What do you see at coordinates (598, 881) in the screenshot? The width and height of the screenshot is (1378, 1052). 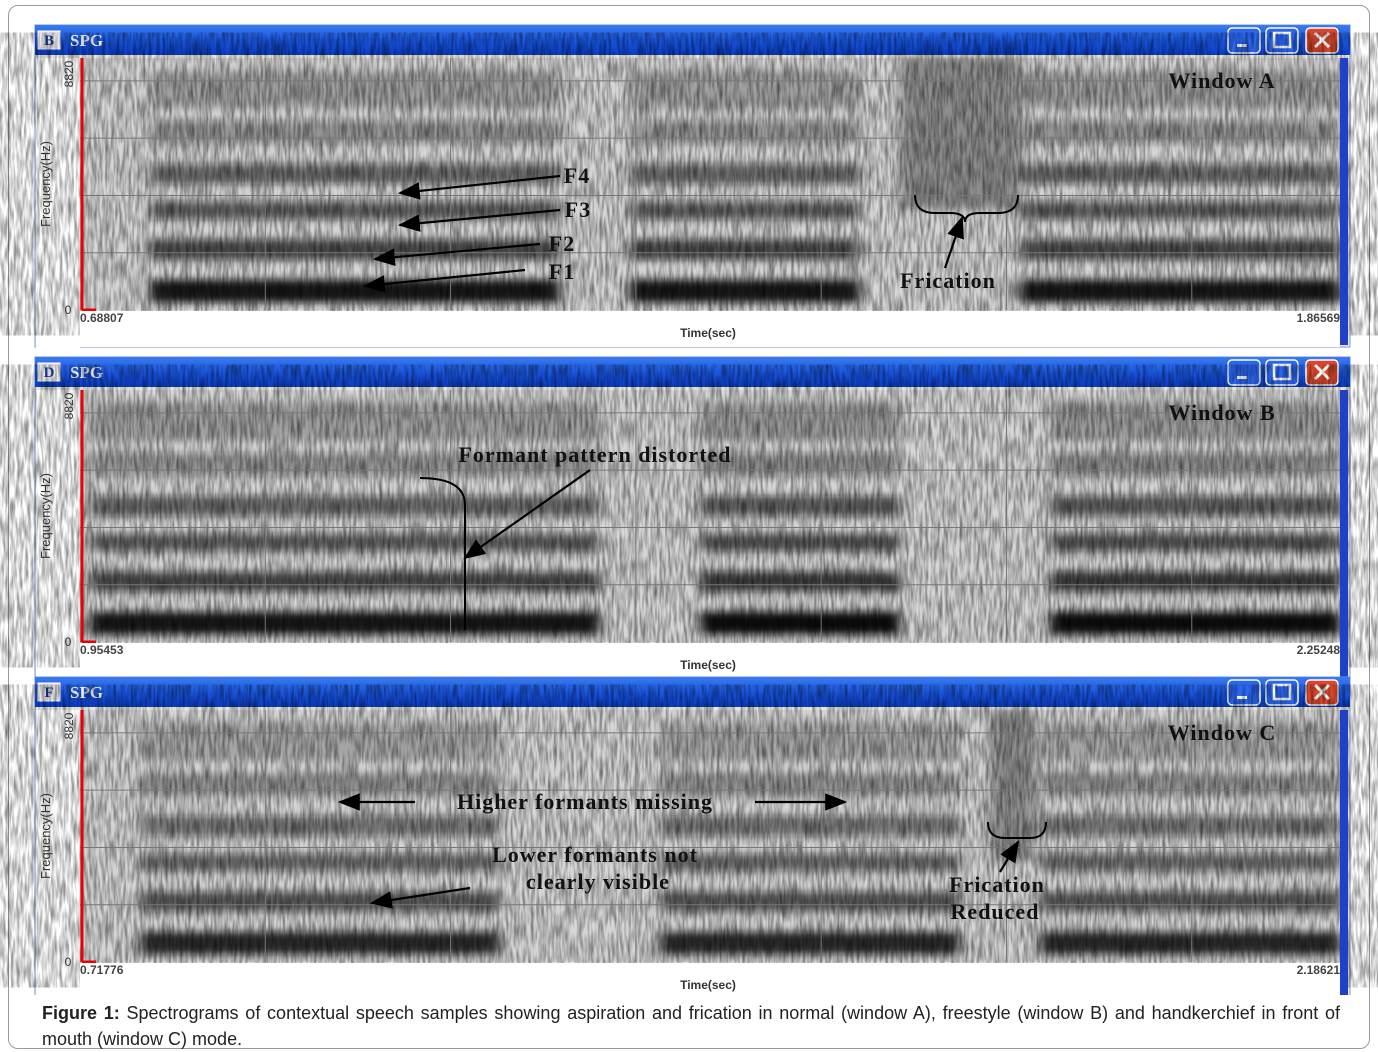 I see `annotation: clearly visible` at bounding box center [598, 881].